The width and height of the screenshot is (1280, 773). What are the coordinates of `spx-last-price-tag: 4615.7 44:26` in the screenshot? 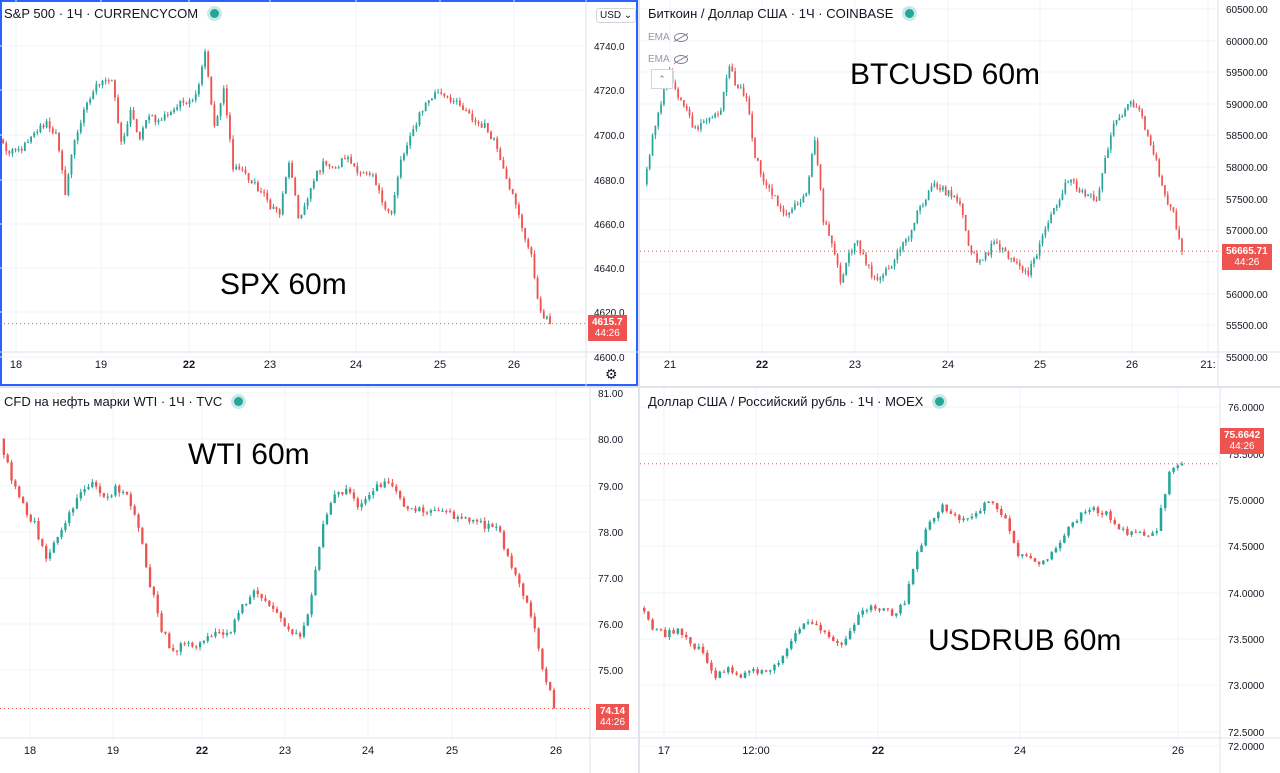 It's located at (607, 328).